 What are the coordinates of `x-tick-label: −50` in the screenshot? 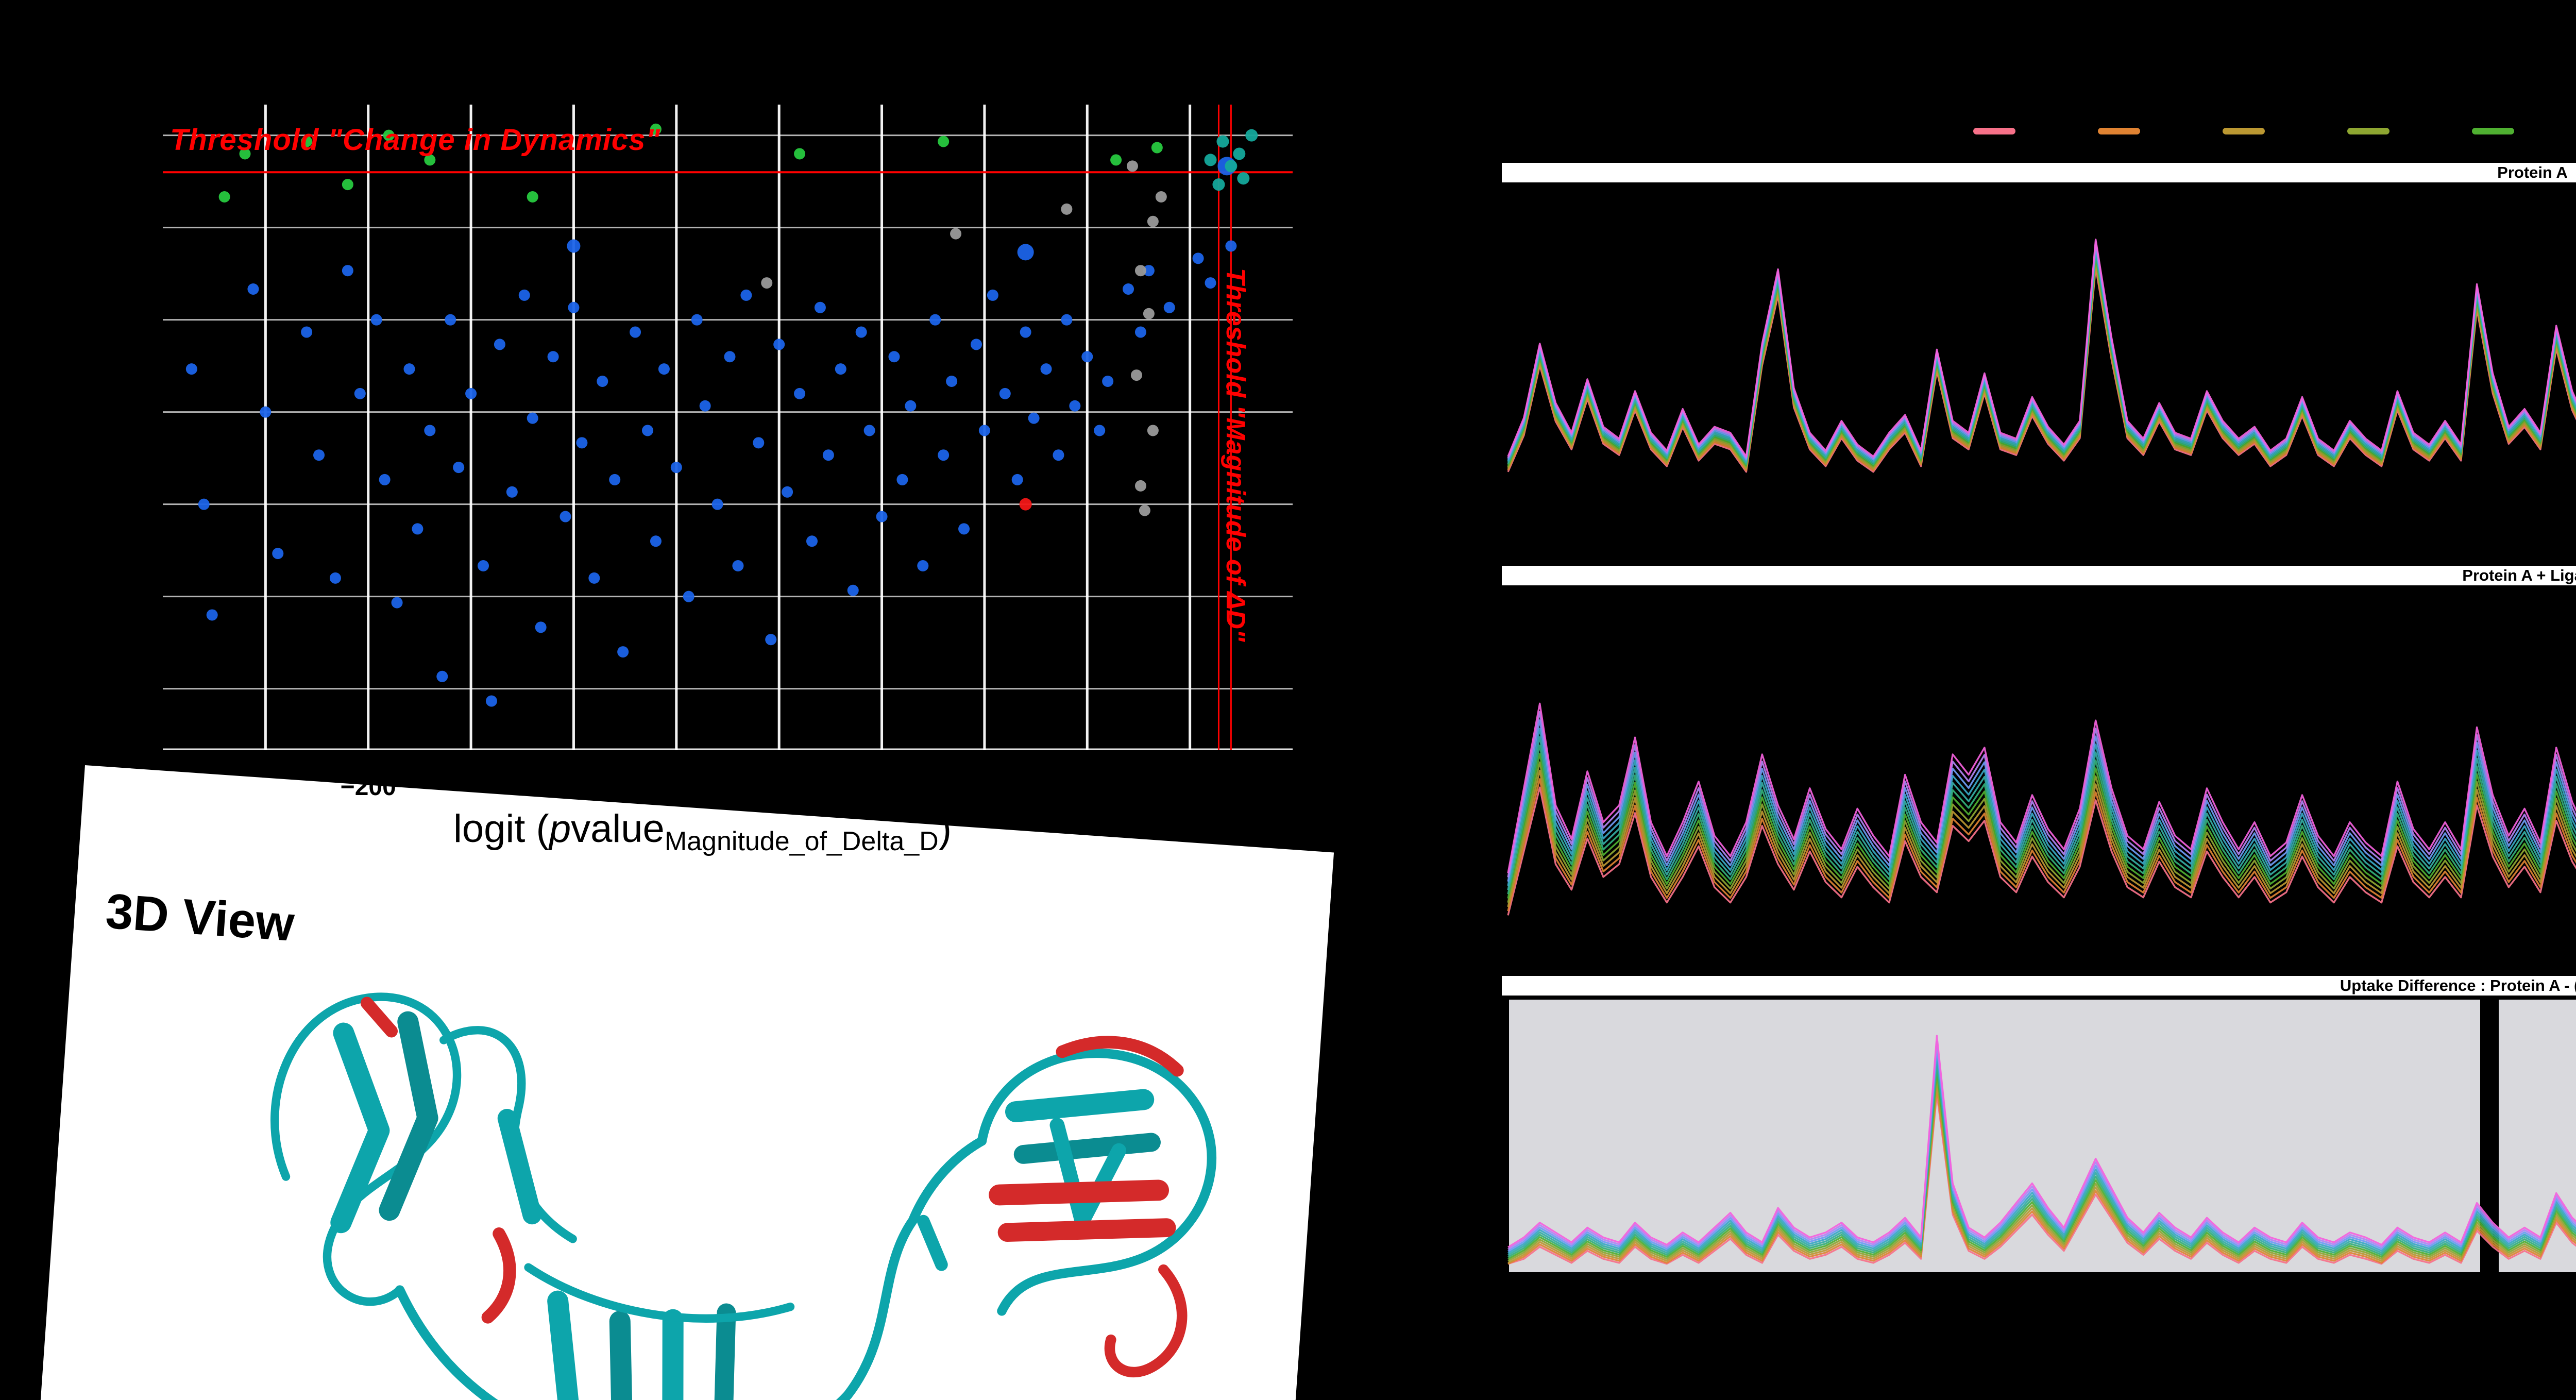 It's located at (984, 787).